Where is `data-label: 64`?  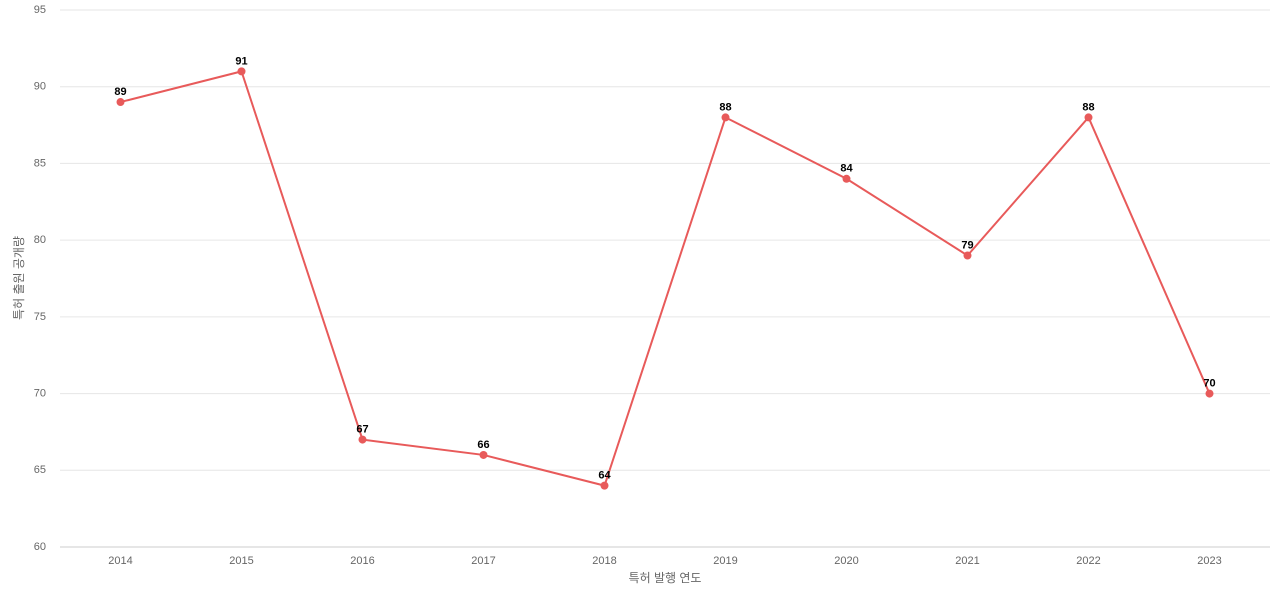
data-label: 64 is located at coordinates (604, 476).